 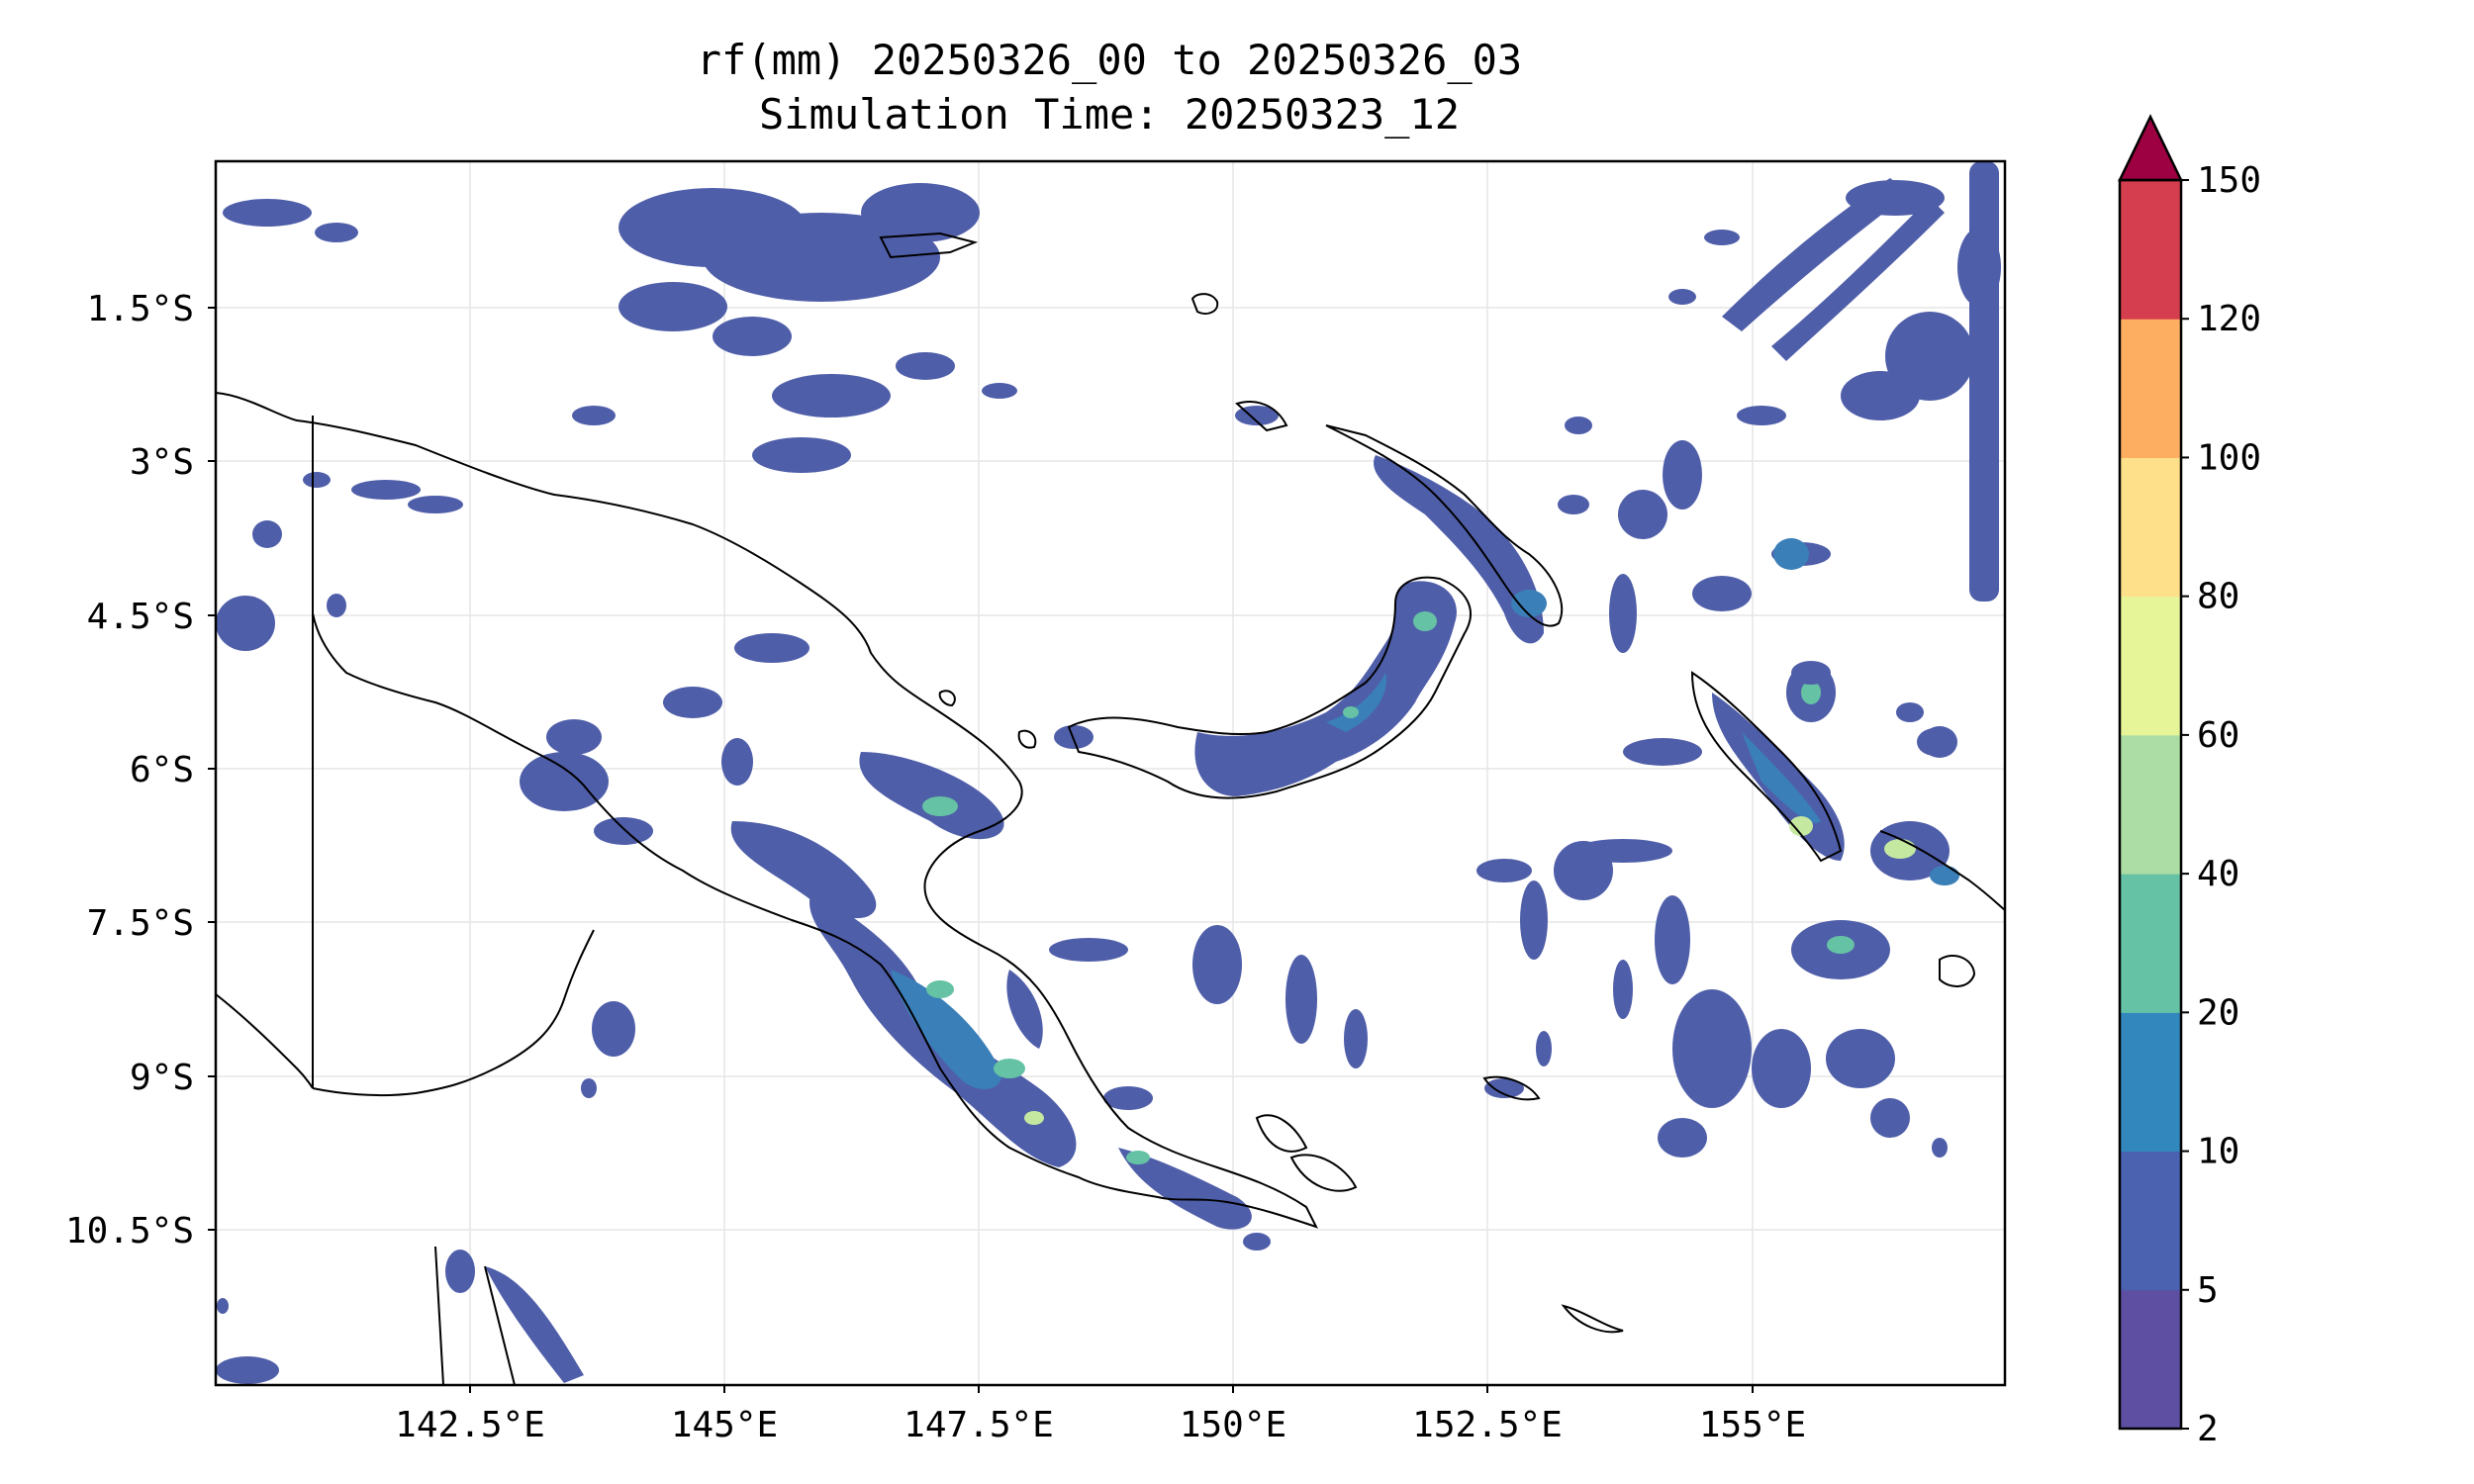 I want to click on lon-tick-label: 147.5°E, so click(x=979, y=1425).